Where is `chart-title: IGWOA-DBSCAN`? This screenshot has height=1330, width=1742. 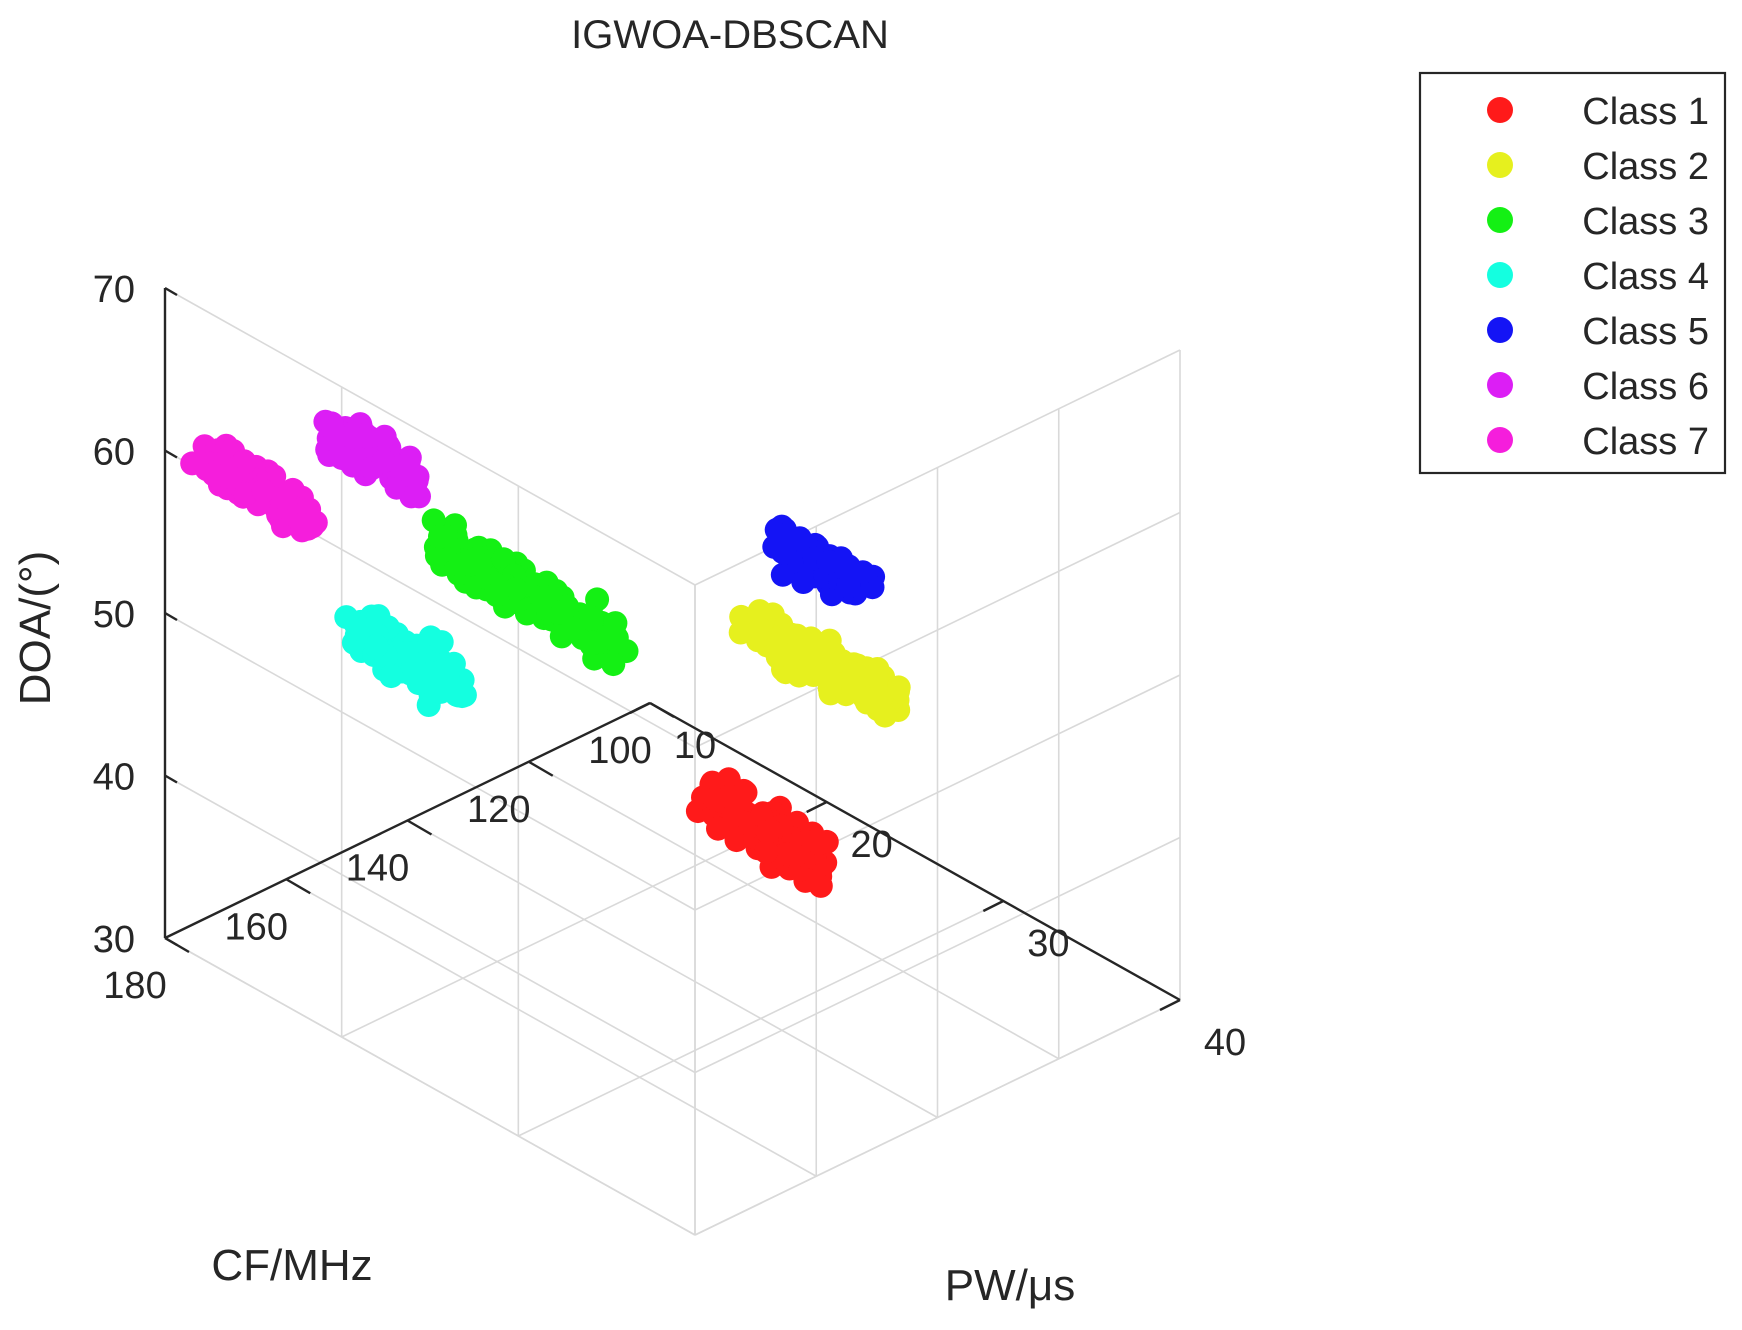 chart-title: IGWOA-DBSCAN is located at coordinates (730, 35).